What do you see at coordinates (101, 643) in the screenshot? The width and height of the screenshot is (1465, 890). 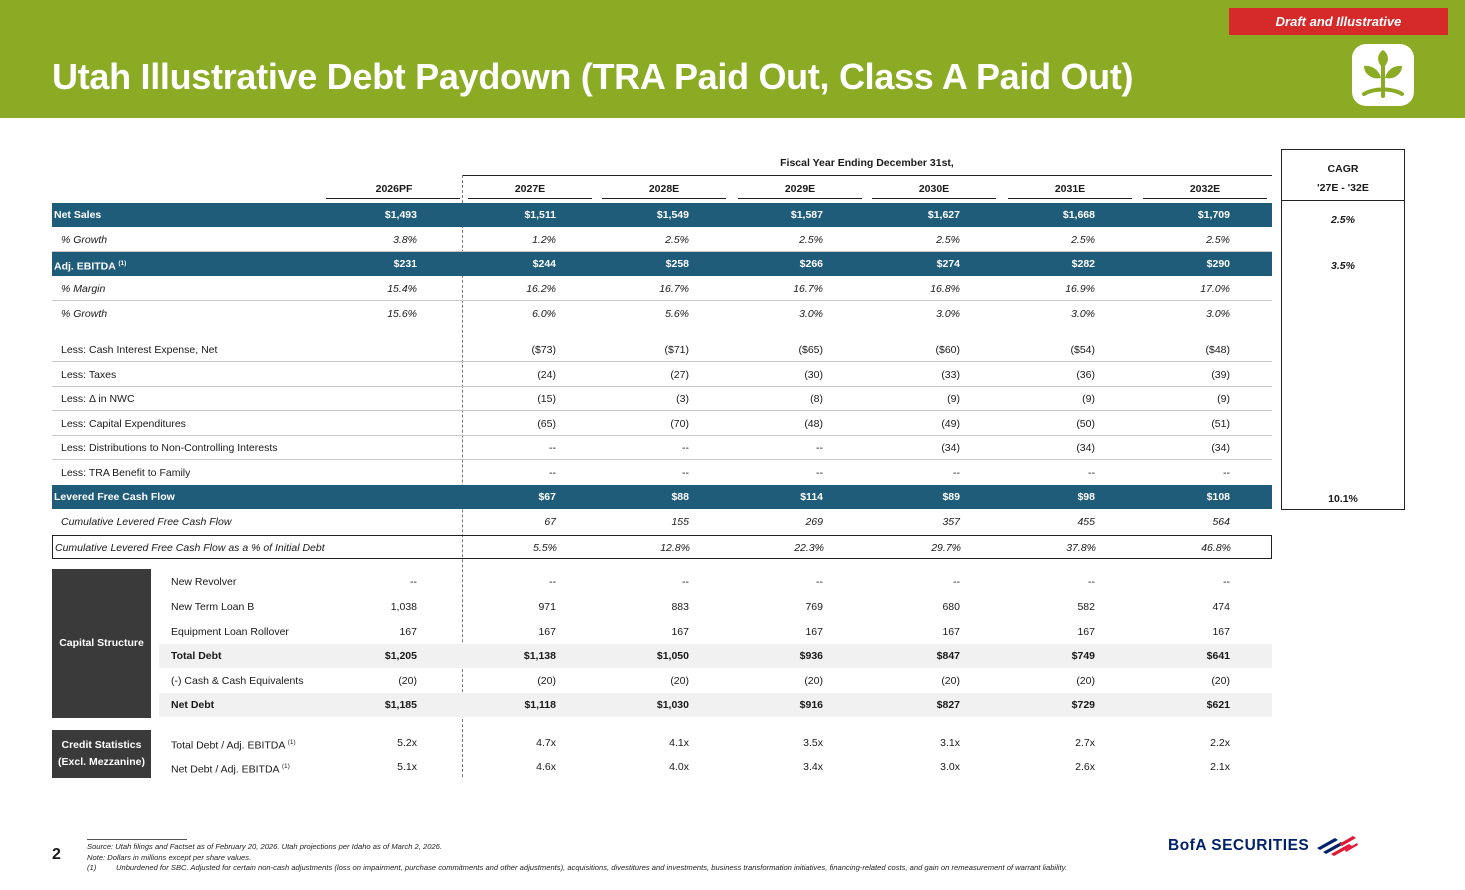 I see `capital-structure-label: Capital Structure` at bounding box center [101, 643].